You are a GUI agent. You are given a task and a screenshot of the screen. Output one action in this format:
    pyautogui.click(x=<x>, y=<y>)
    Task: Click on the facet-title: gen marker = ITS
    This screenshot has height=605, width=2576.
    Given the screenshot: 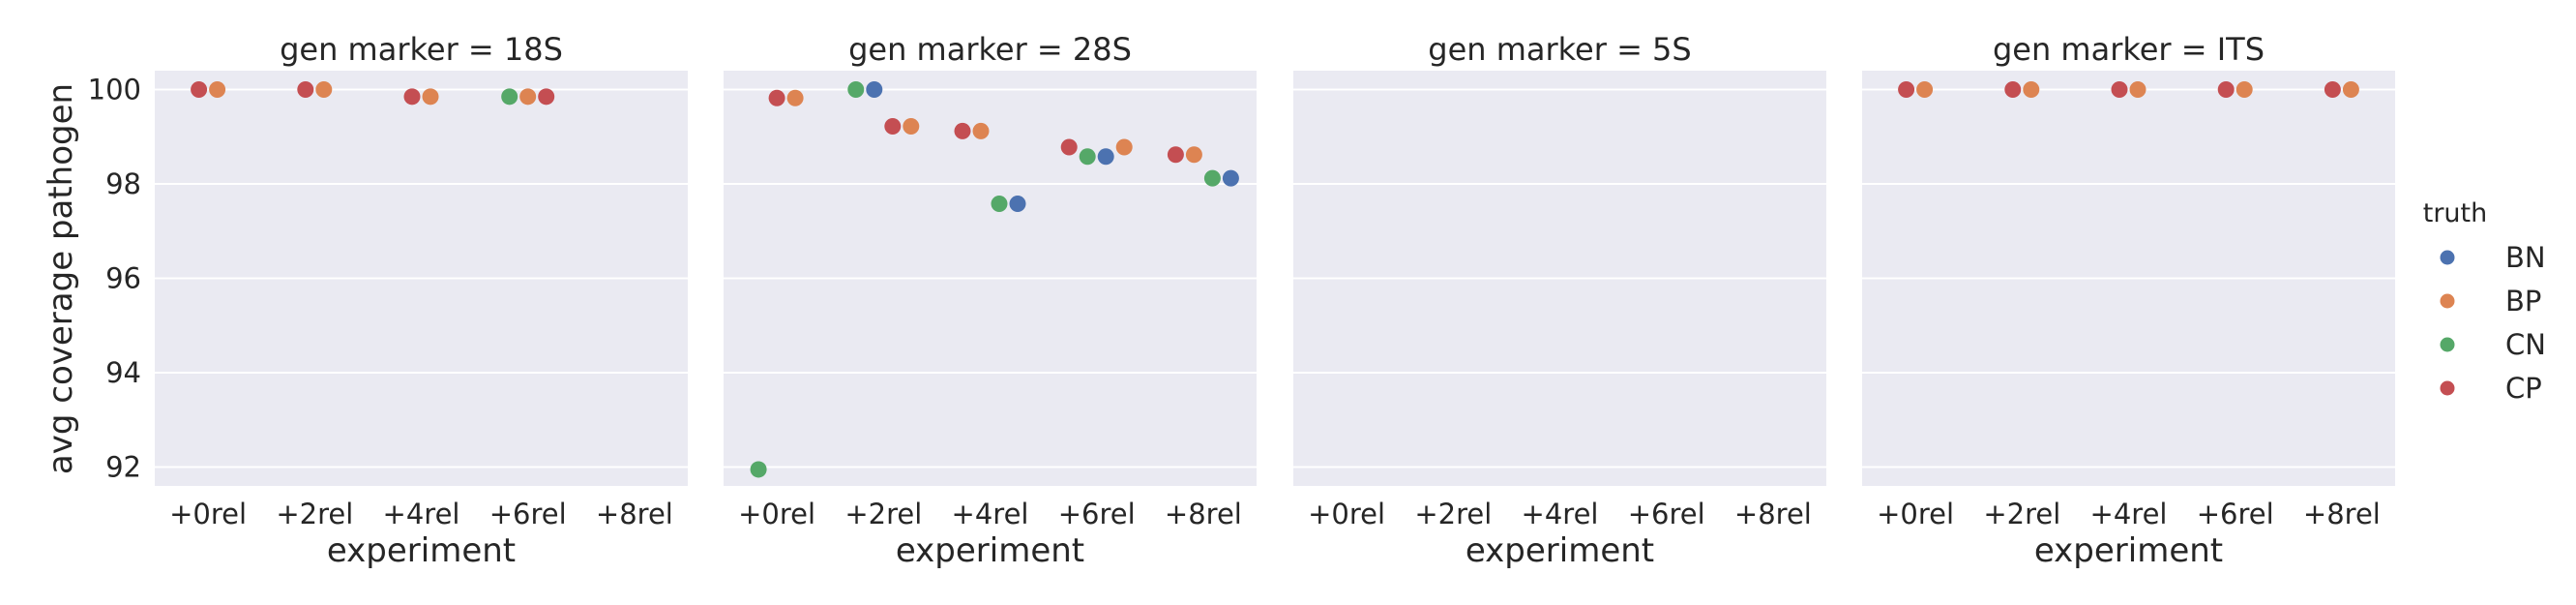 What is the action you would take?
    pyautogui.click(x=2129, y=49)
    